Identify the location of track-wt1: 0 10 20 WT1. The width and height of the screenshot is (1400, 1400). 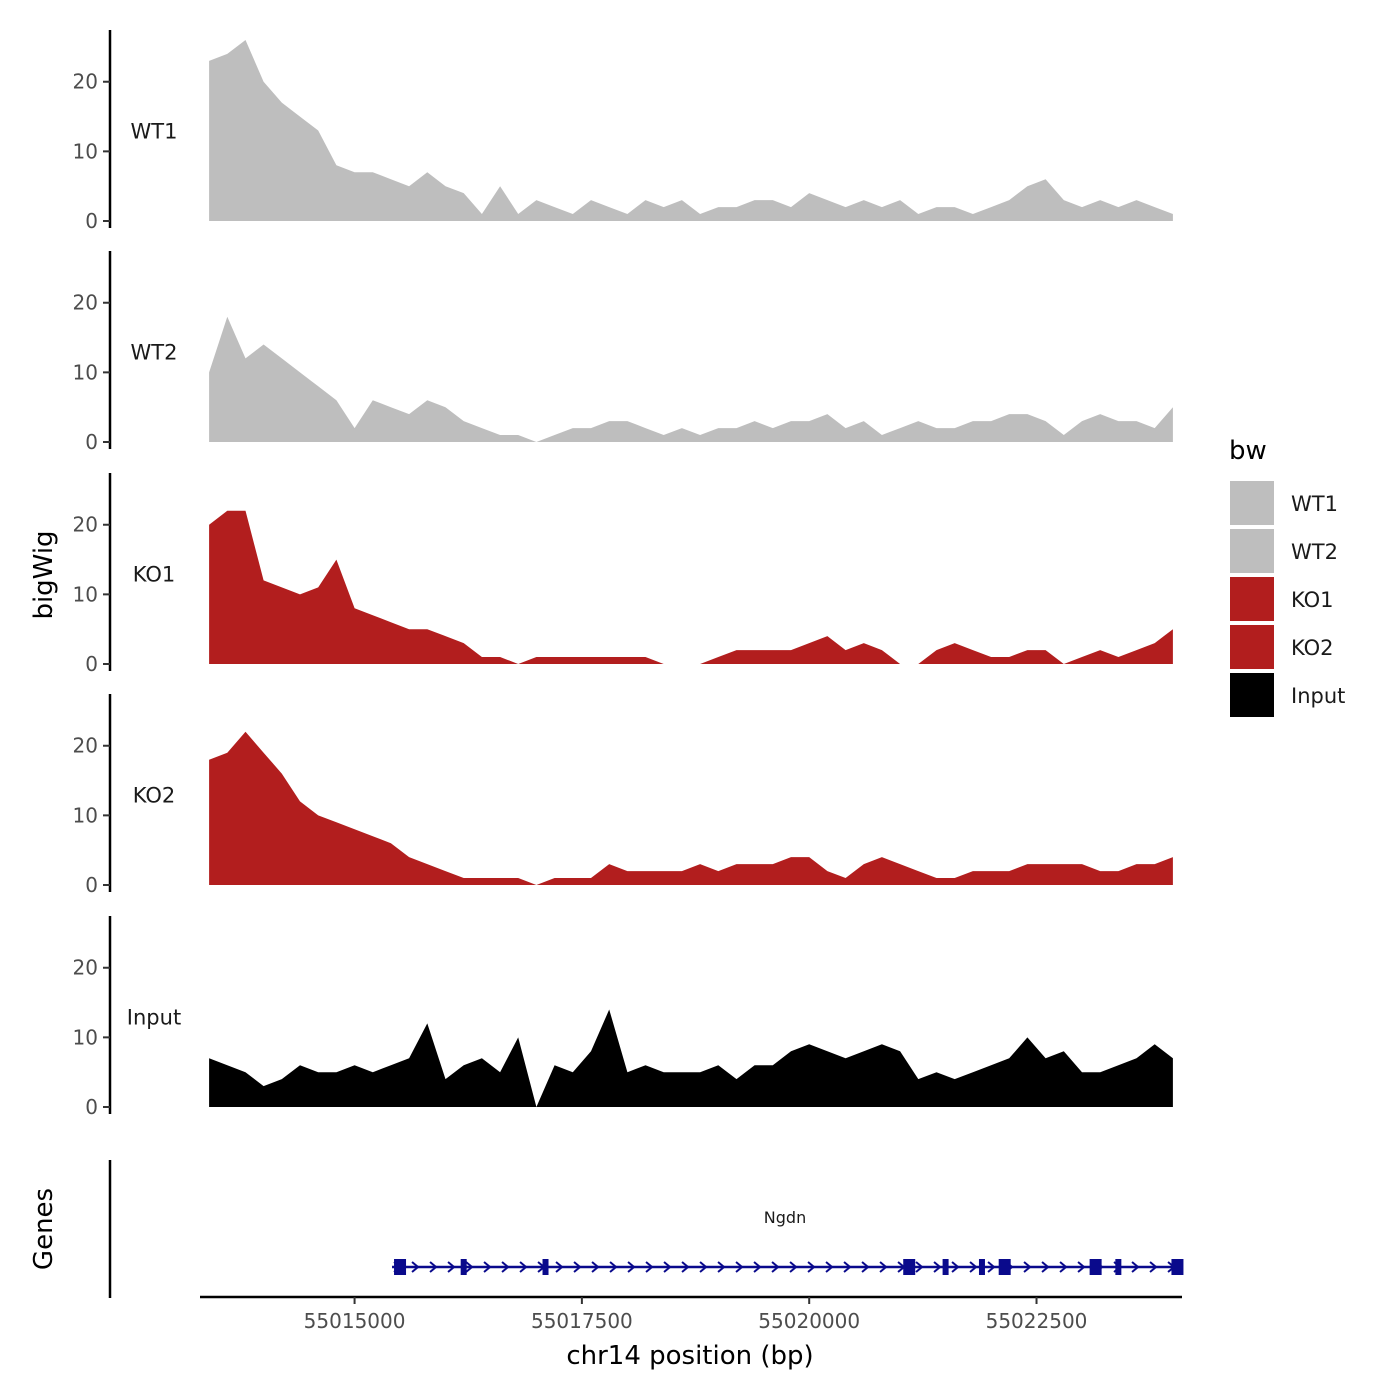
(623, 131).